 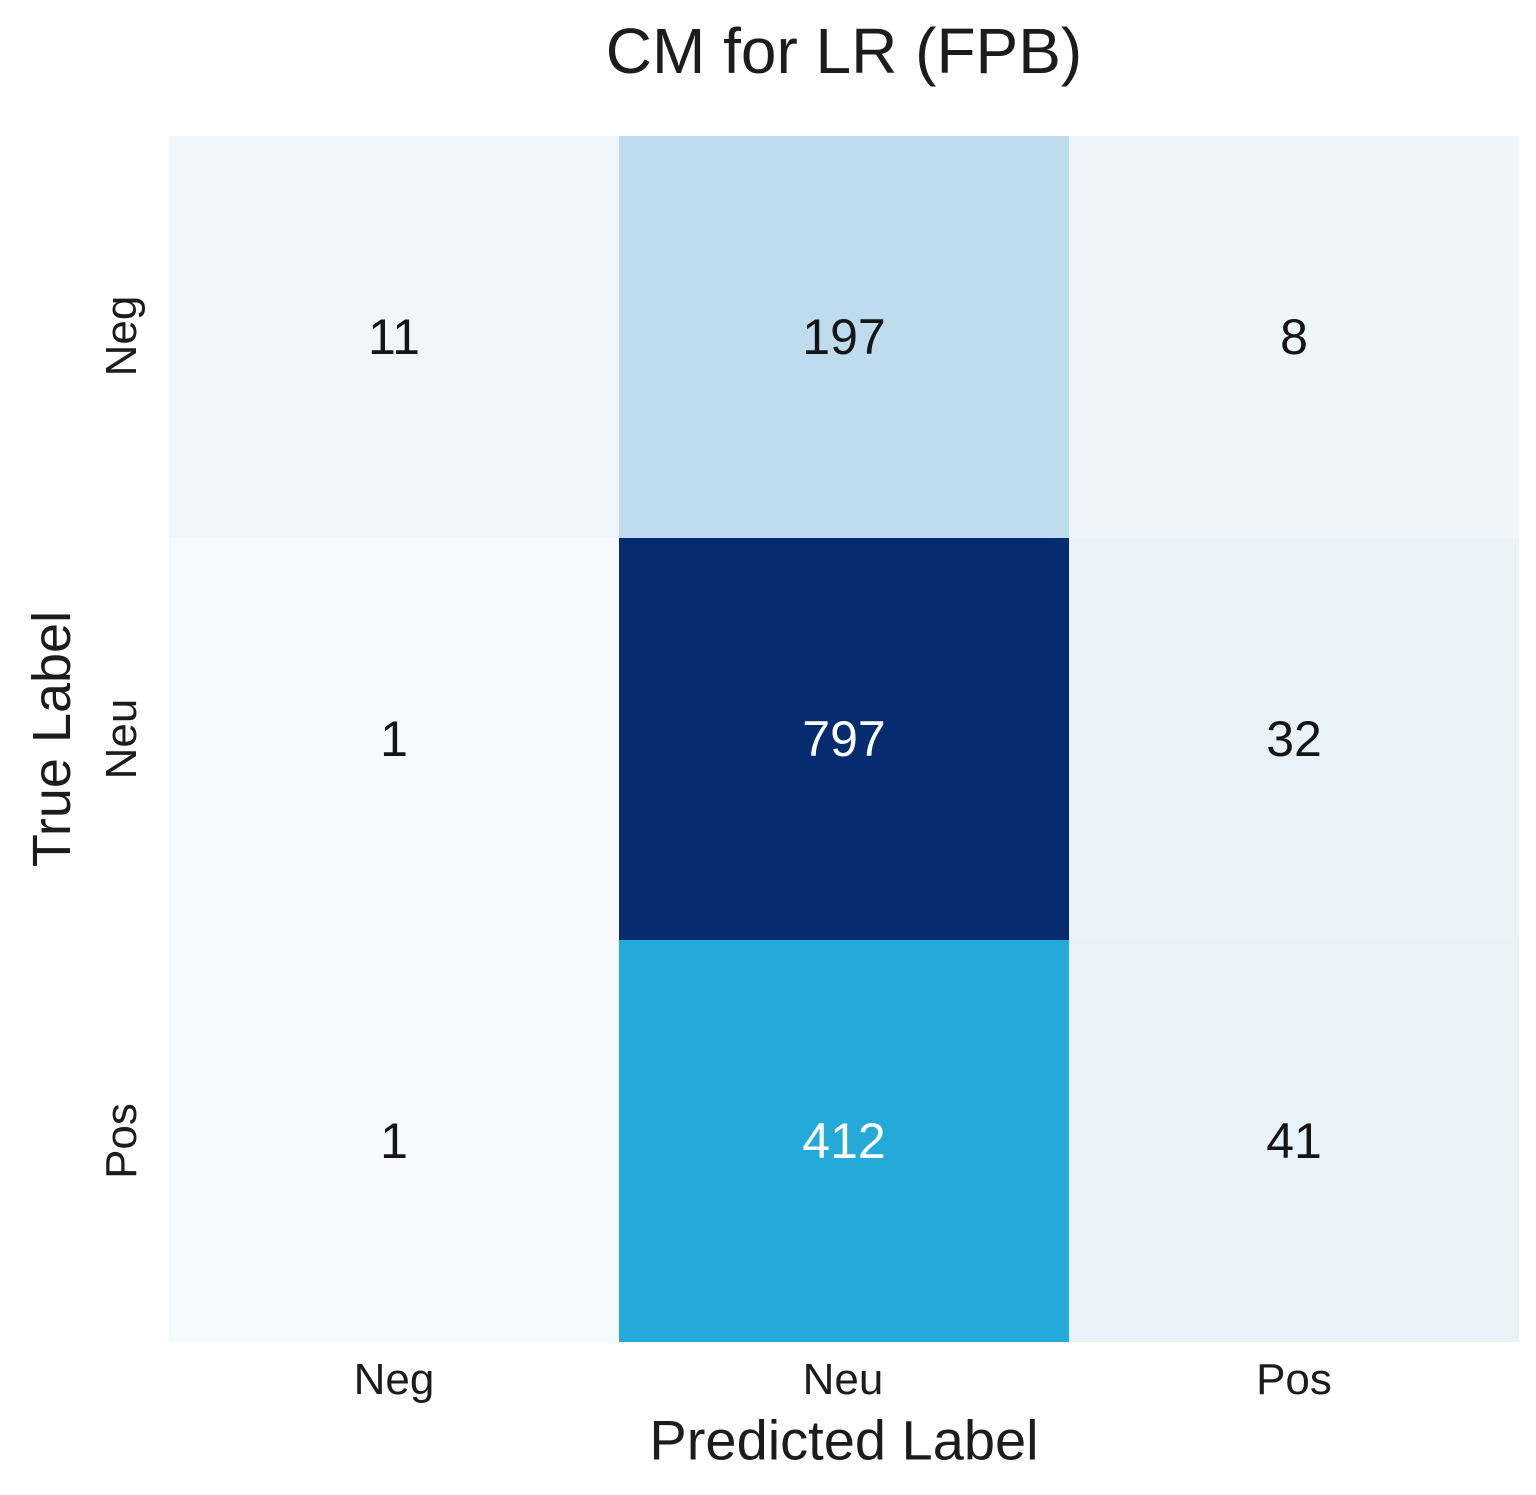 I want to click on chart-title: CM for LR (FPB), so click(x=844, y=51).